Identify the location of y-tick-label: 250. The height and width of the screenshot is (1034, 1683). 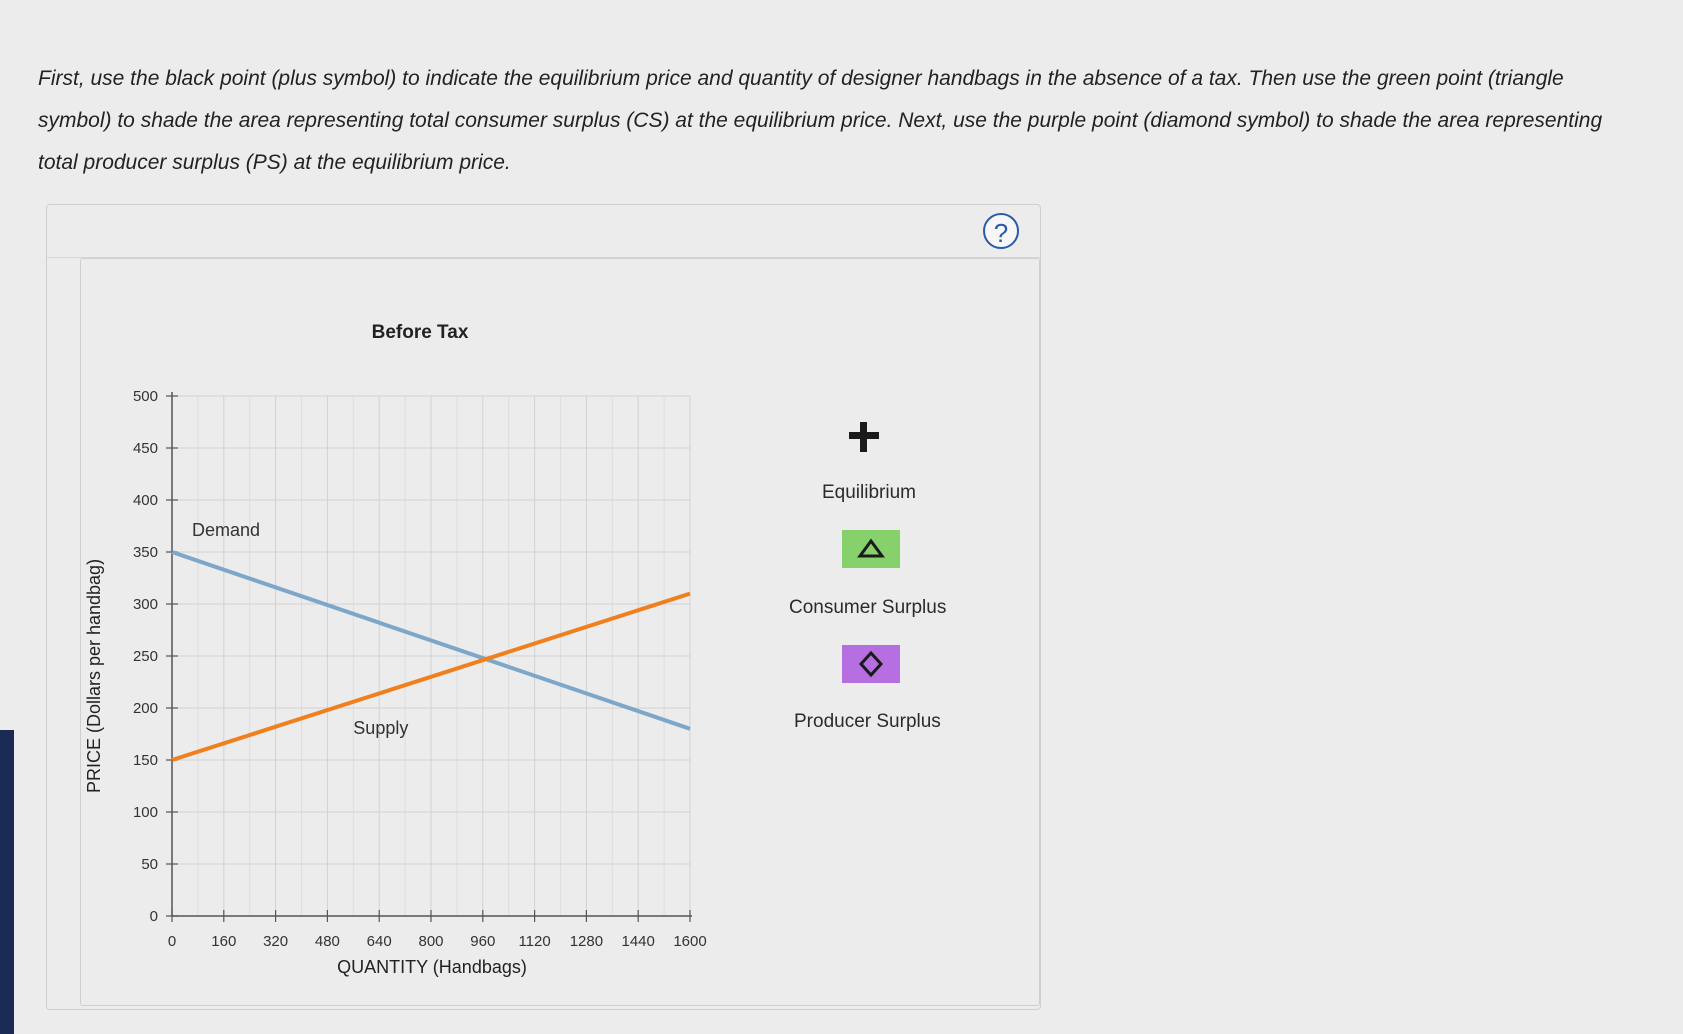
(145, 656).